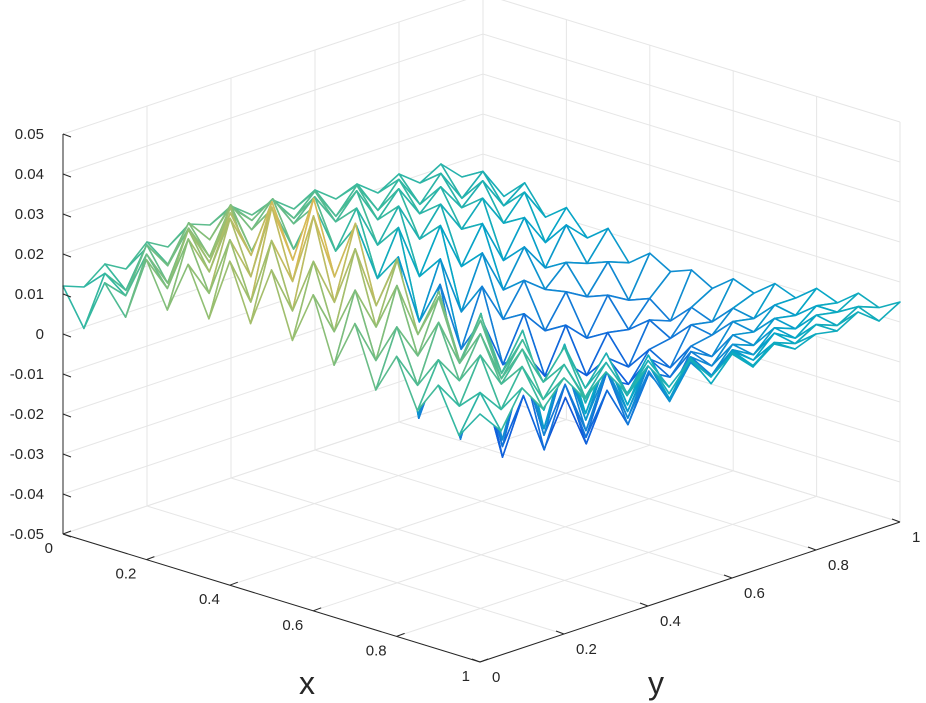  Describe the element at coordinates (27, 454) in the screenshot. I see `z-tick-label: -0.03` at that location.